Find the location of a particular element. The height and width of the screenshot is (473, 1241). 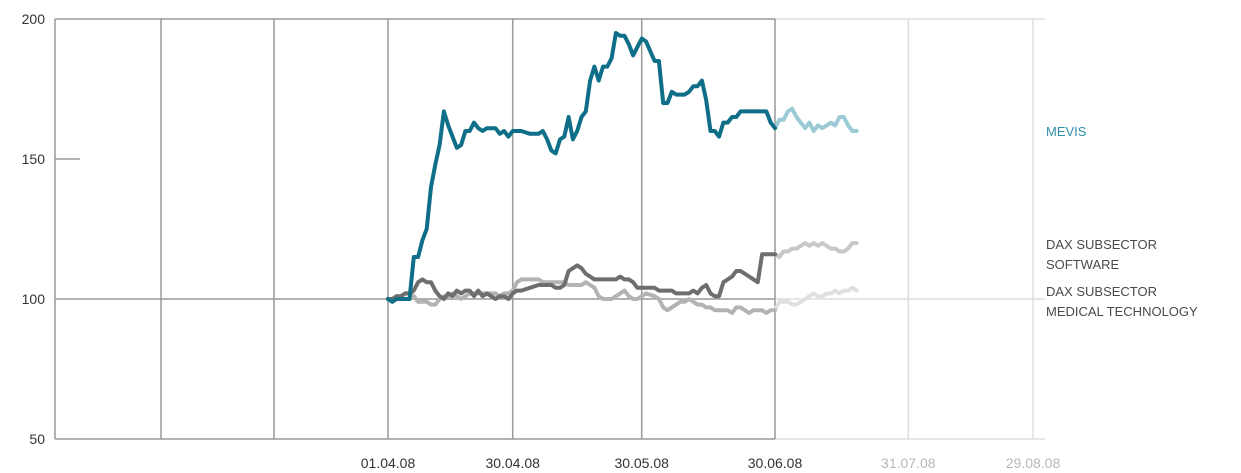

legend-label-2: DAX SUBSECTOR is located at coordinates (1101, 291).